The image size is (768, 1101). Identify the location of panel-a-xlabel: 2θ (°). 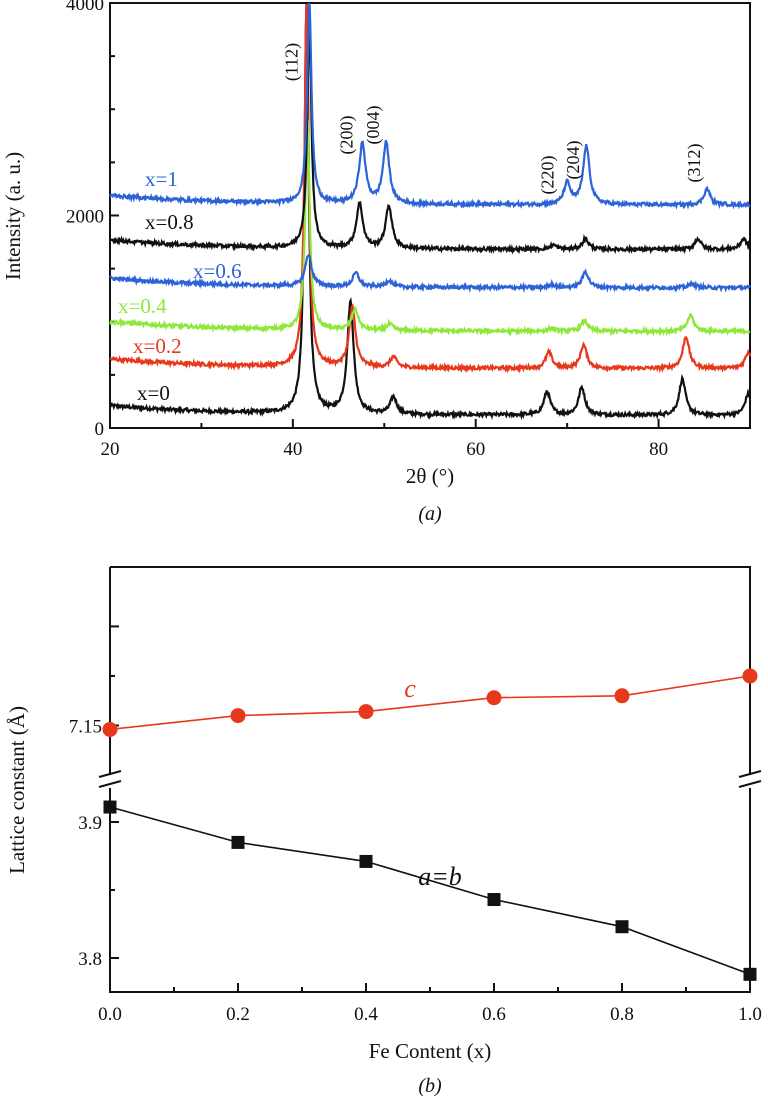
(430, 476).